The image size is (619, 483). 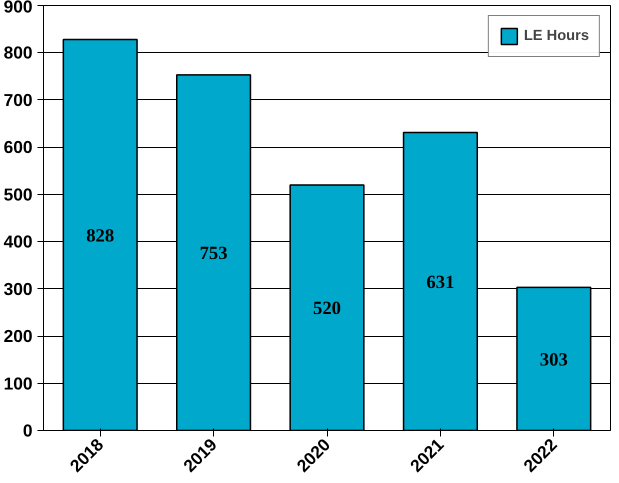 I want to click on y-tick-label: 0, so click(x=27, y=430).